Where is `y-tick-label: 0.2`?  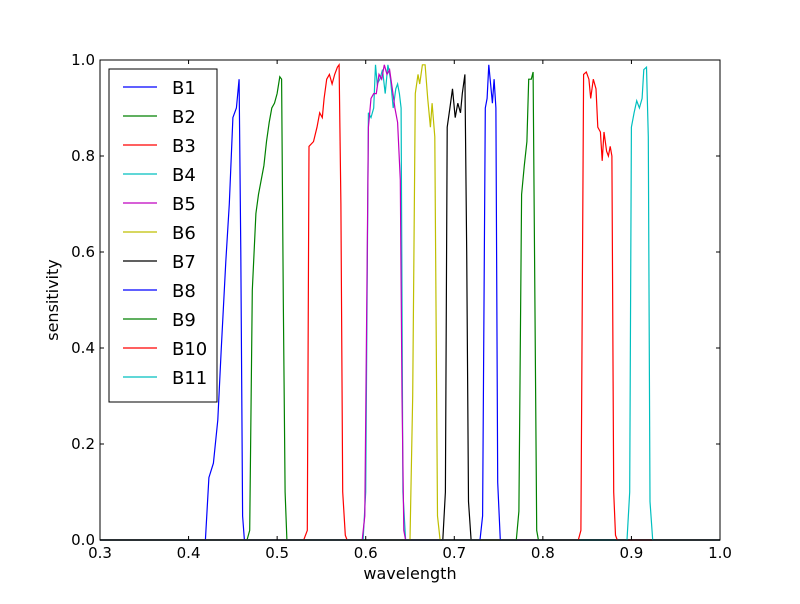 y-tick-label: 0.2 is located at coordinates (83, 444).